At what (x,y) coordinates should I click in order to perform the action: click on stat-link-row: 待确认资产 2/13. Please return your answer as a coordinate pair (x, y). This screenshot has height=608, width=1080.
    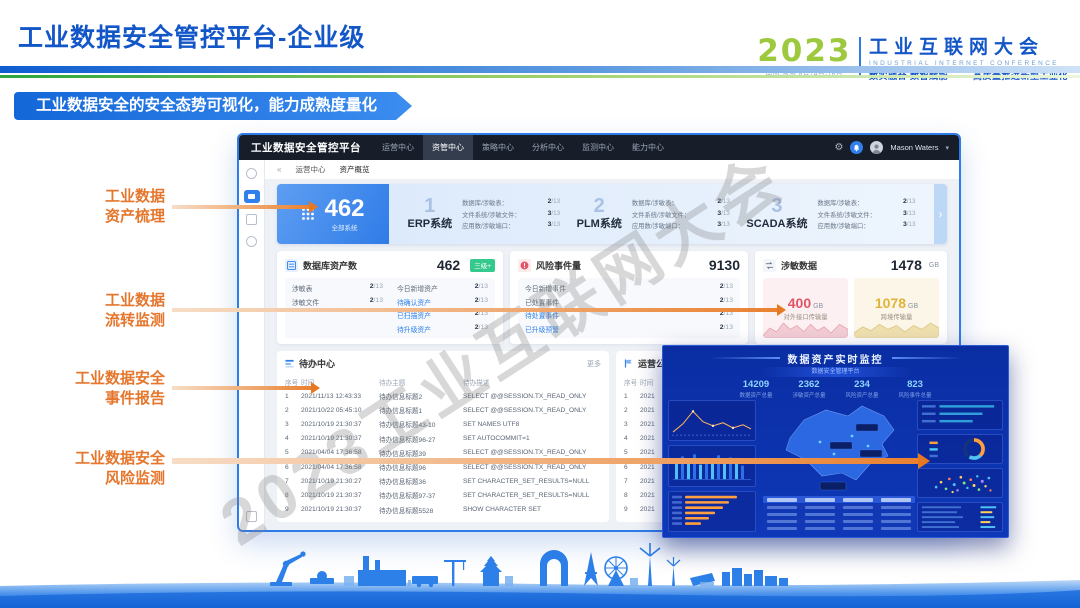
    Looking at the image, I should click on (442, 301).